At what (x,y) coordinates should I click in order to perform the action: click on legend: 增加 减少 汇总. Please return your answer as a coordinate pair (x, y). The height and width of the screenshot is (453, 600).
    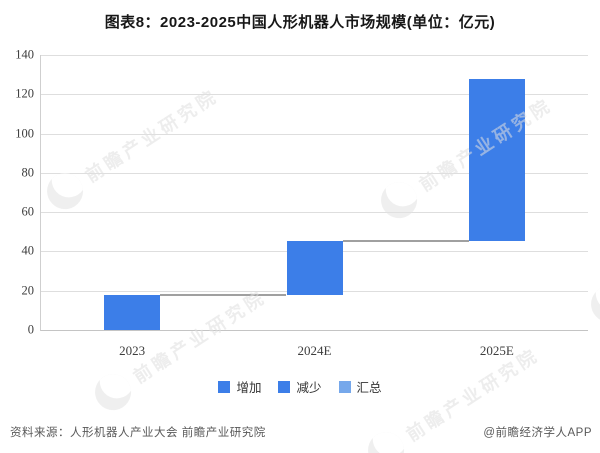
    Looking at the image, I should click on (300, 386).